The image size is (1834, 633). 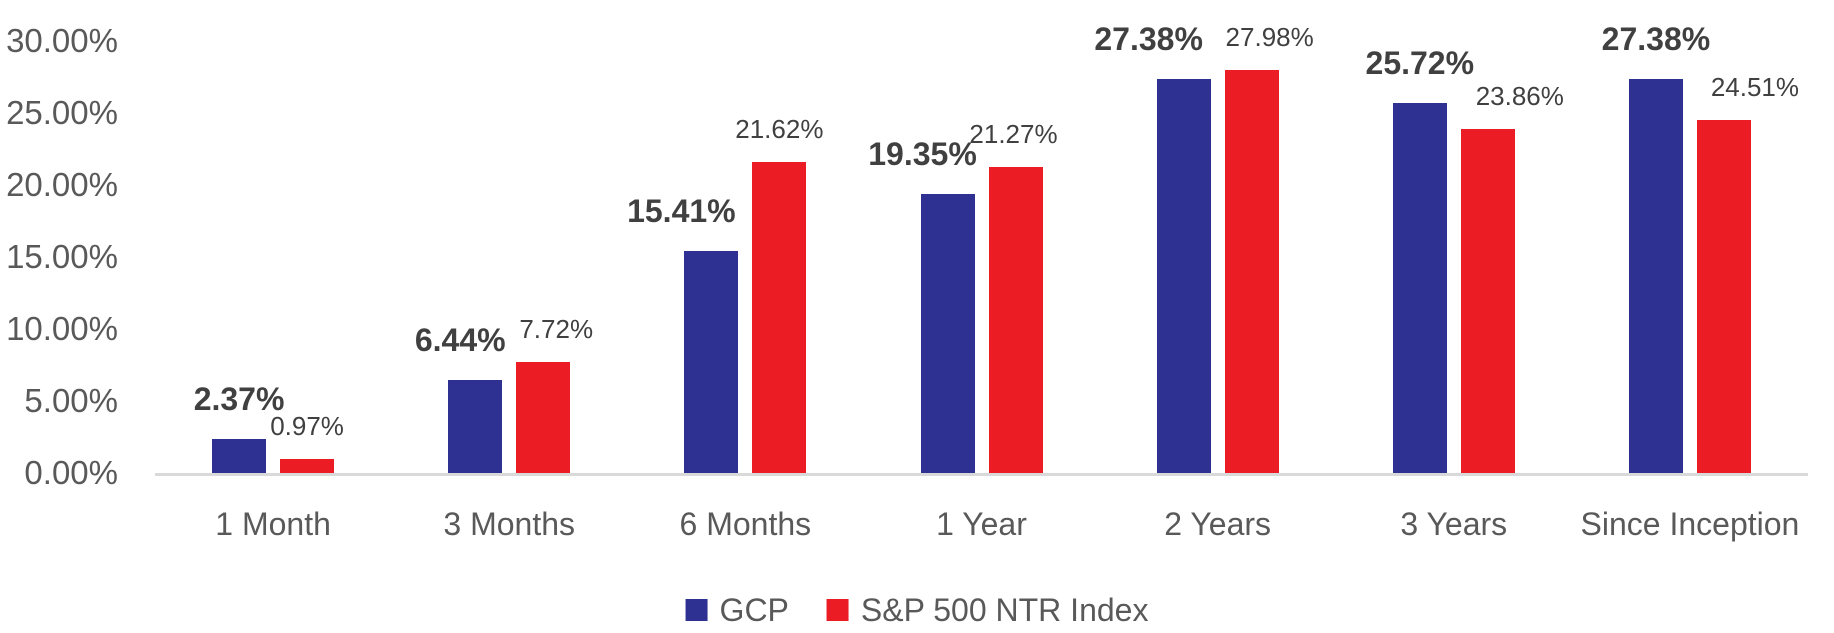 What do you see at coordinates (1487, 301) in the screenshot?
I see `bar-s-p-500-ntr-index-3-years` at bounding box center [1487, 301].